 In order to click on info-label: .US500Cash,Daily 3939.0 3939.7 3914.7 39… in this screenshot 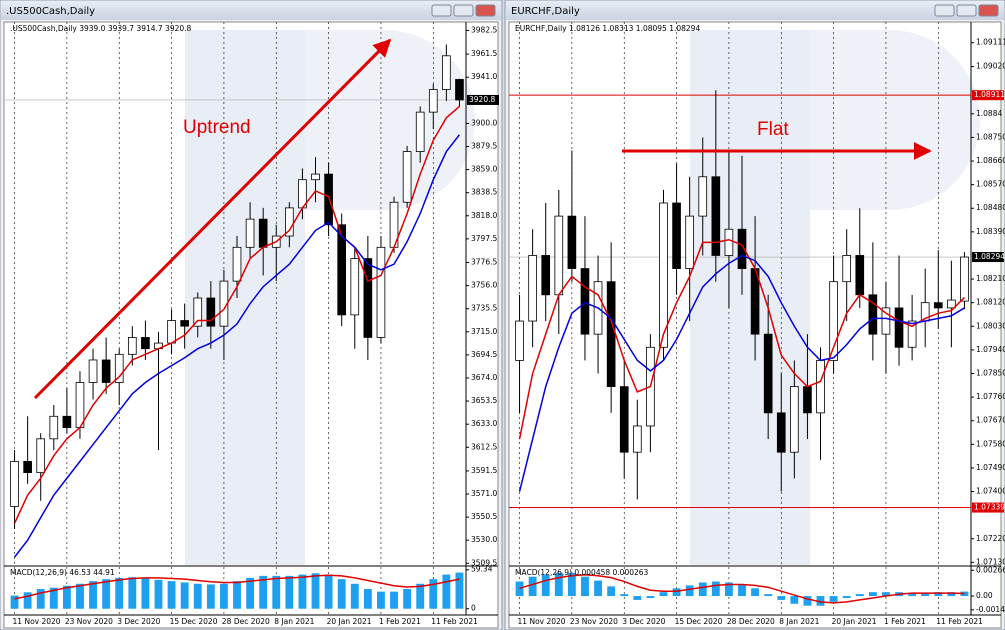, I will do `click(101, 28)`.